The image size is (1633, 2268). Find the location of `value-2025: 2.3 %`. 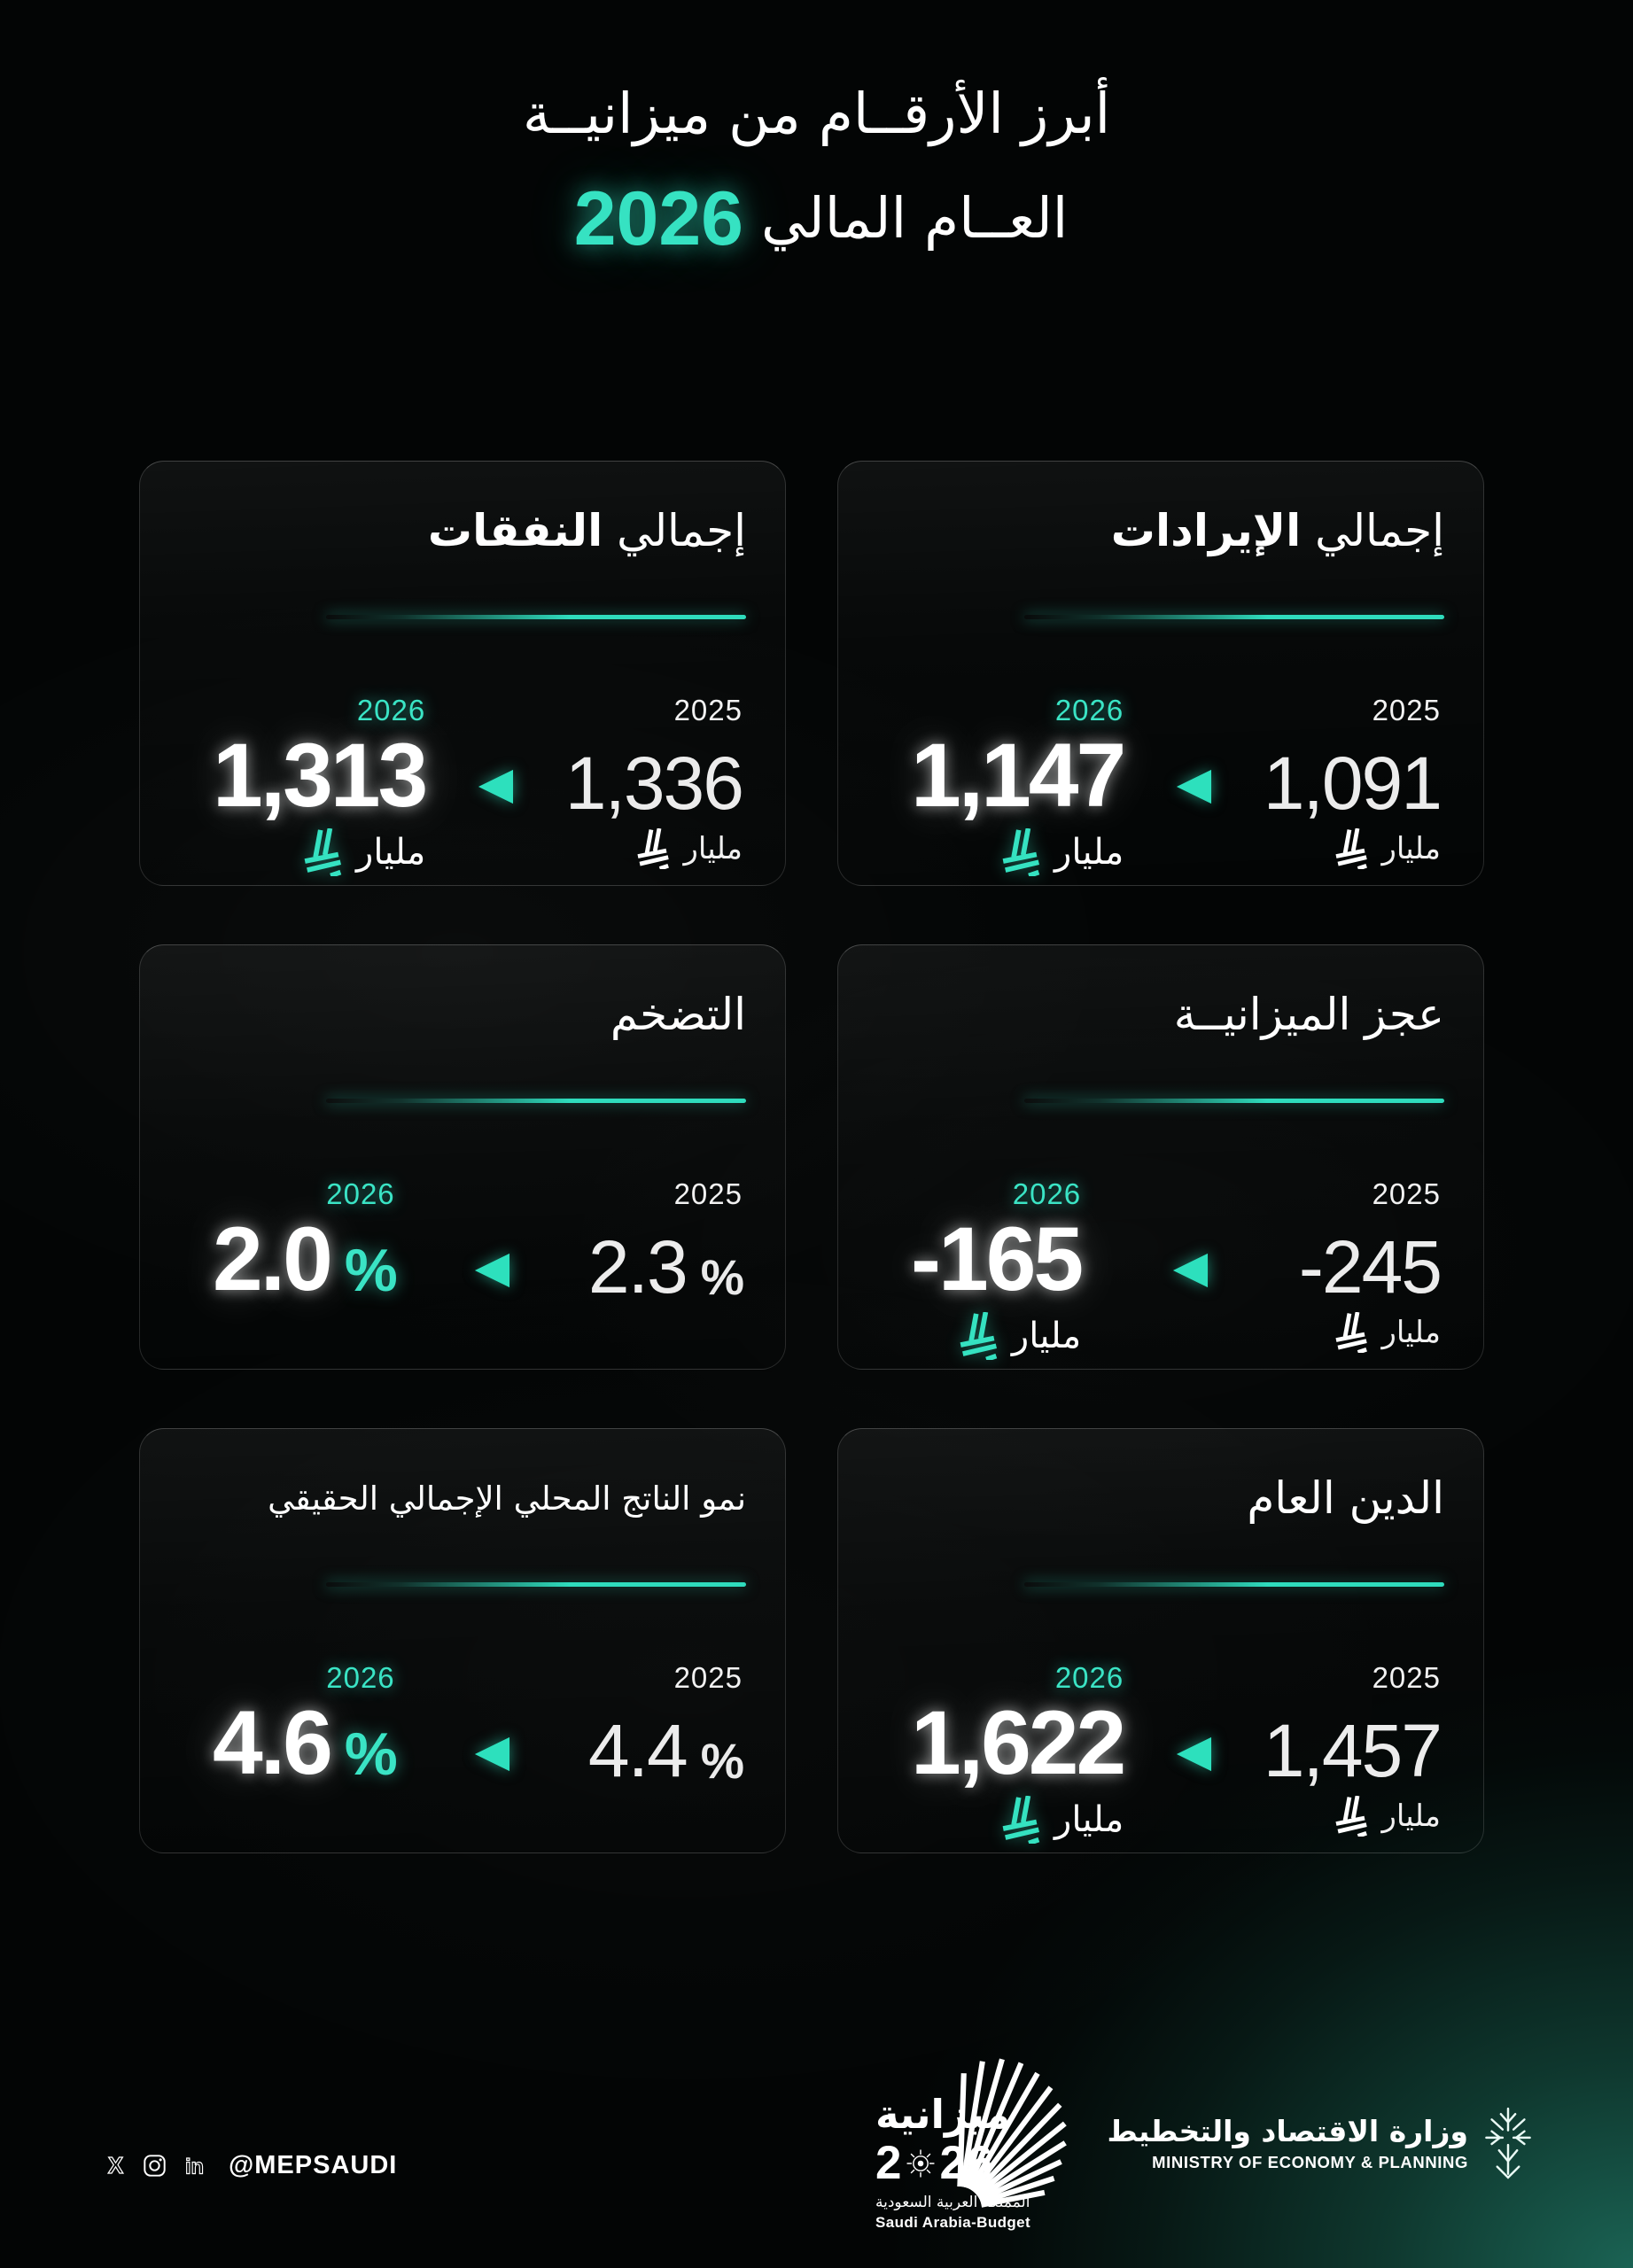

value-2025: 2.3 % is located at coordinates (665, 1261).